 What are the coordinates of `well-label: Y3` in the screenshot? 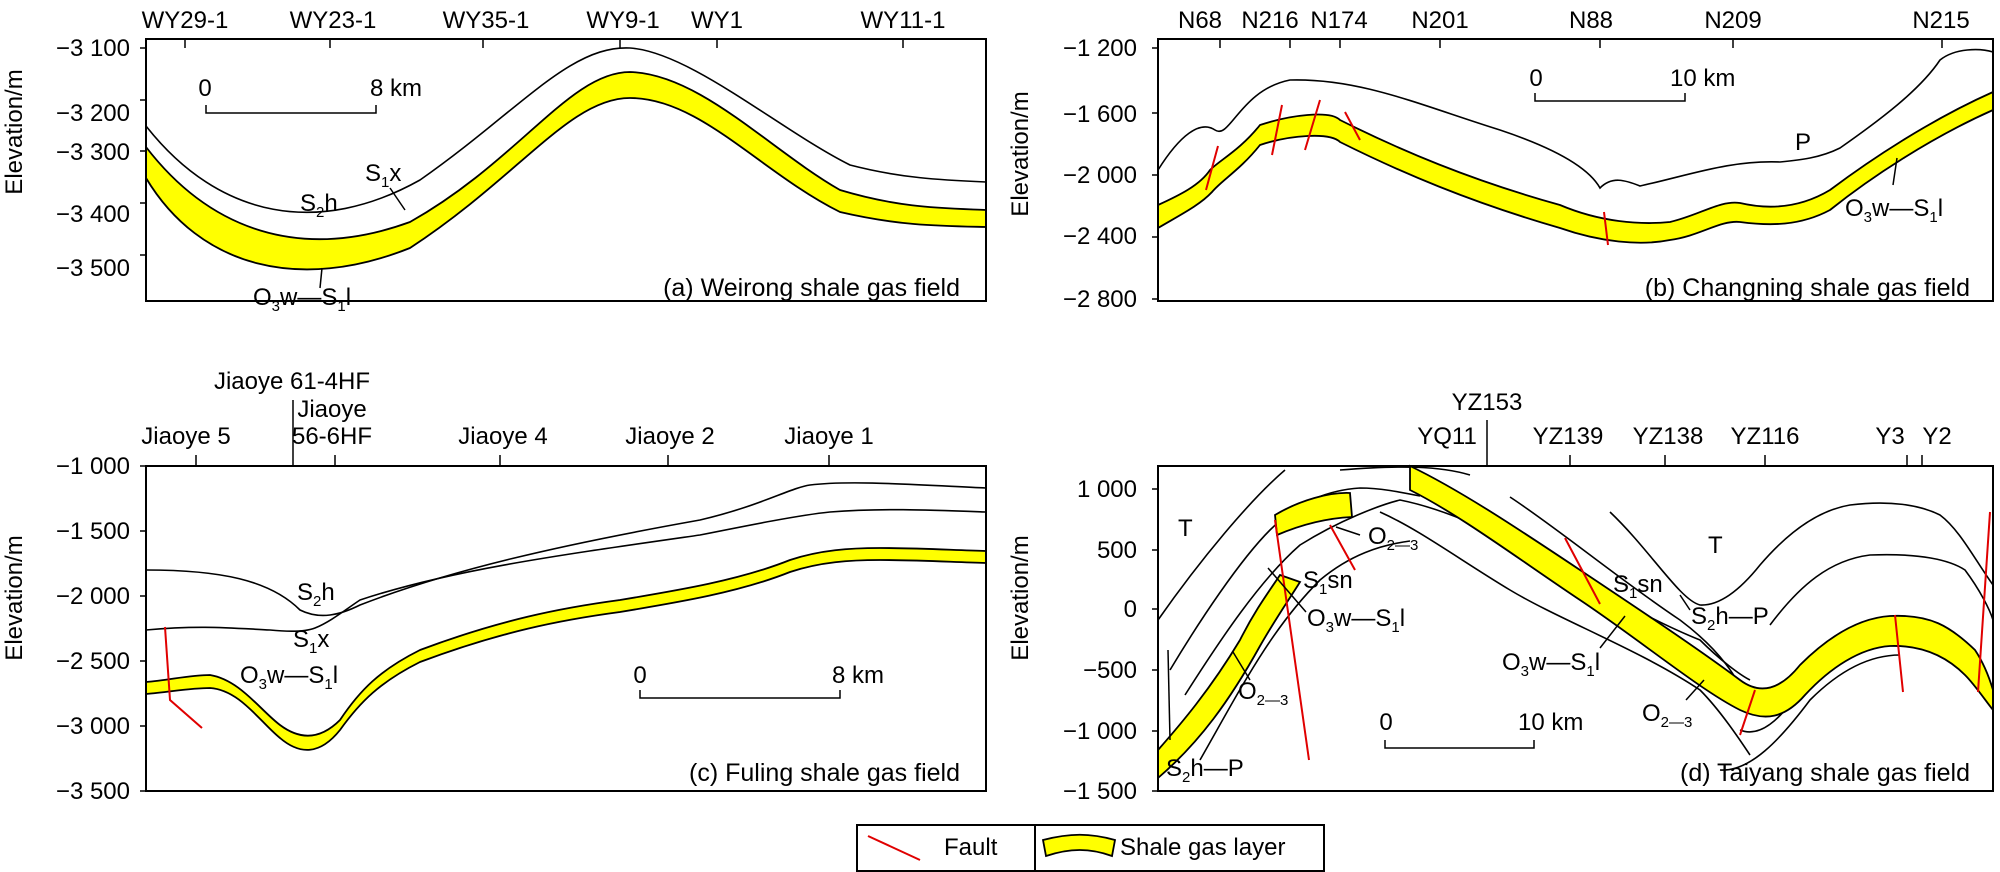 It's located at (1889, 436).